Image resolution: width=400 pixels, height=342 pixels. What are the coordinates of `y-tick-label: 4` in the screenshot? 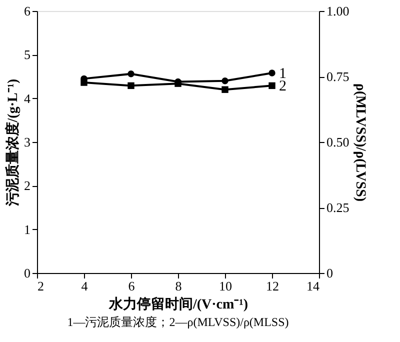 It's located at (27, 98).